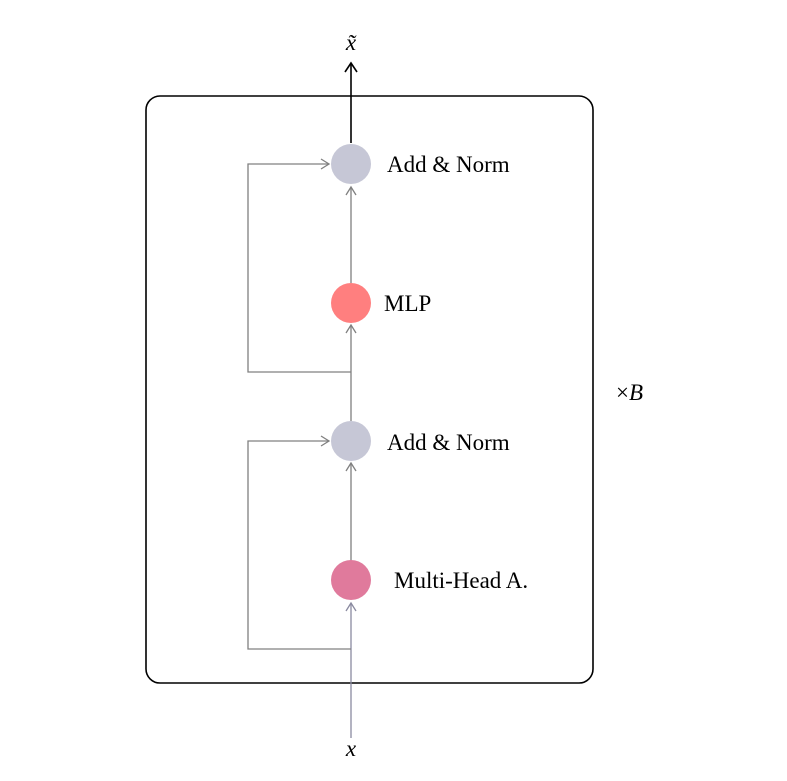  Describe the element at coordinates (351, 748) in the screenshot. I see `input-label: x` at that location.